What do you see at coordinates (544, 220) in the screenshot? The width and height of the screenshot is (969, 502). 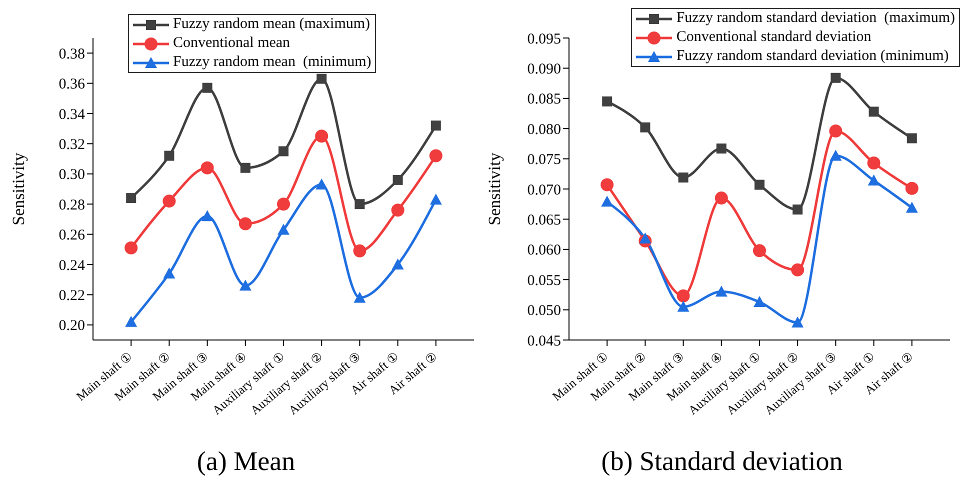 I see `y-tick-label: 0.065` at bounding box center [544, 220].